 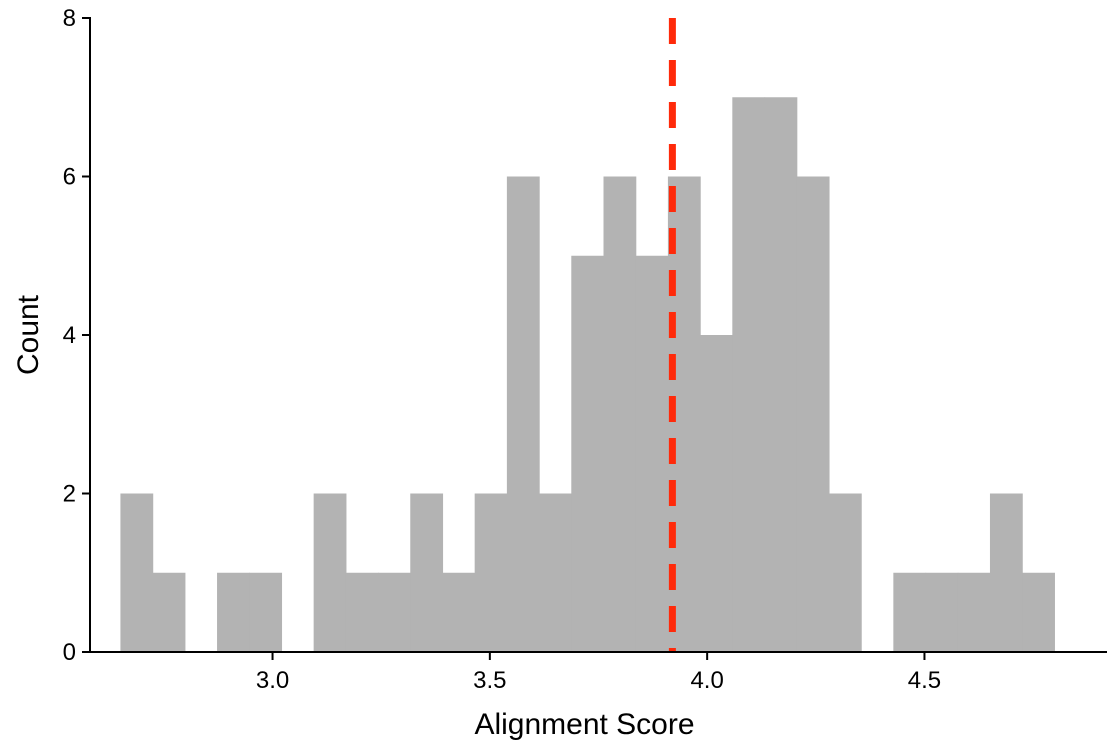 What do you see at coordinates (69, 335) in the screenshot?
I see `y-tick-label: 4` at bounding box center [69, 335].